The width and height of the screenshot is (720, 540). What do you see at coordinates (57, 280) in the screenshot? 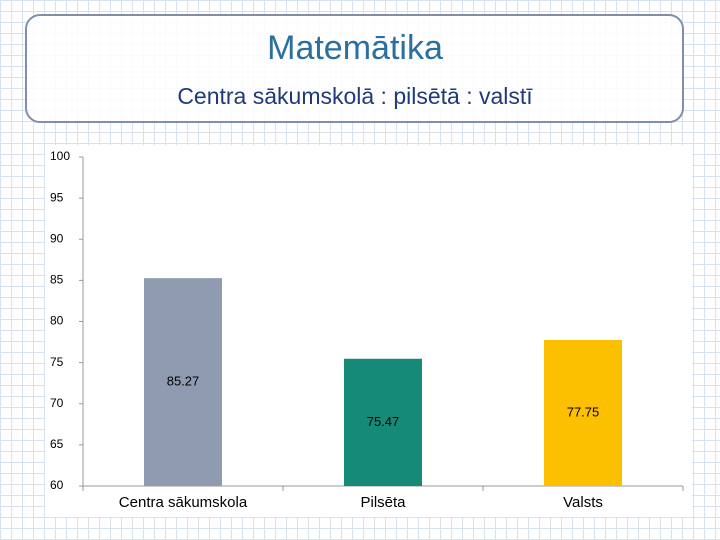
I see `y-tick-label: 85` at bounding box center [57, 280].